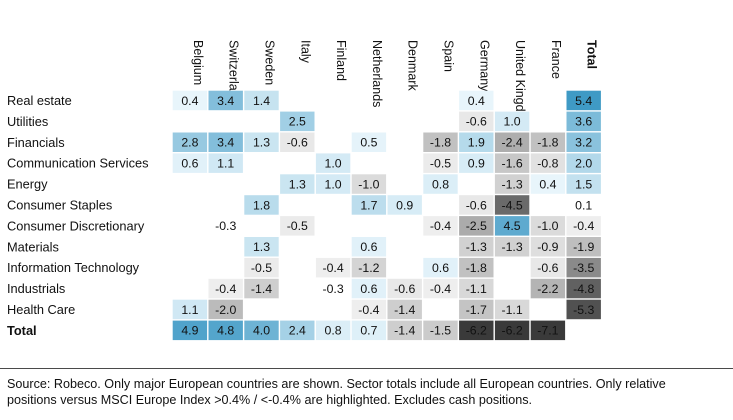 The width and height of the screenshot is (733, 420). What do you see at coordinates (22, 330) in the screenshot?
I see `row-label-total: Total` at bounding box center [22, 330].